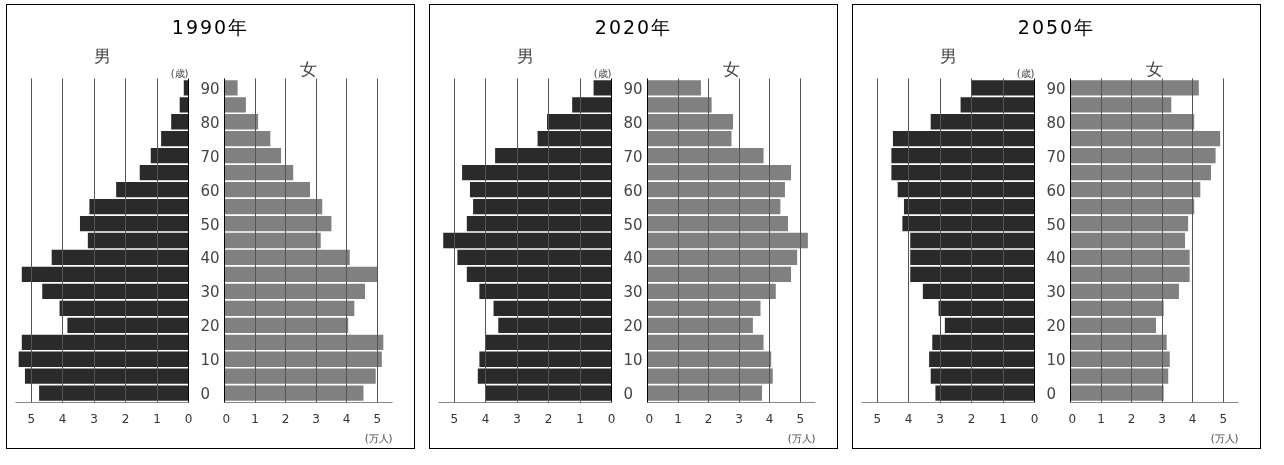 The height and width of the screenshot is (465, 1284). I want to click on y-tick-label: 90, so click(1056, 88).